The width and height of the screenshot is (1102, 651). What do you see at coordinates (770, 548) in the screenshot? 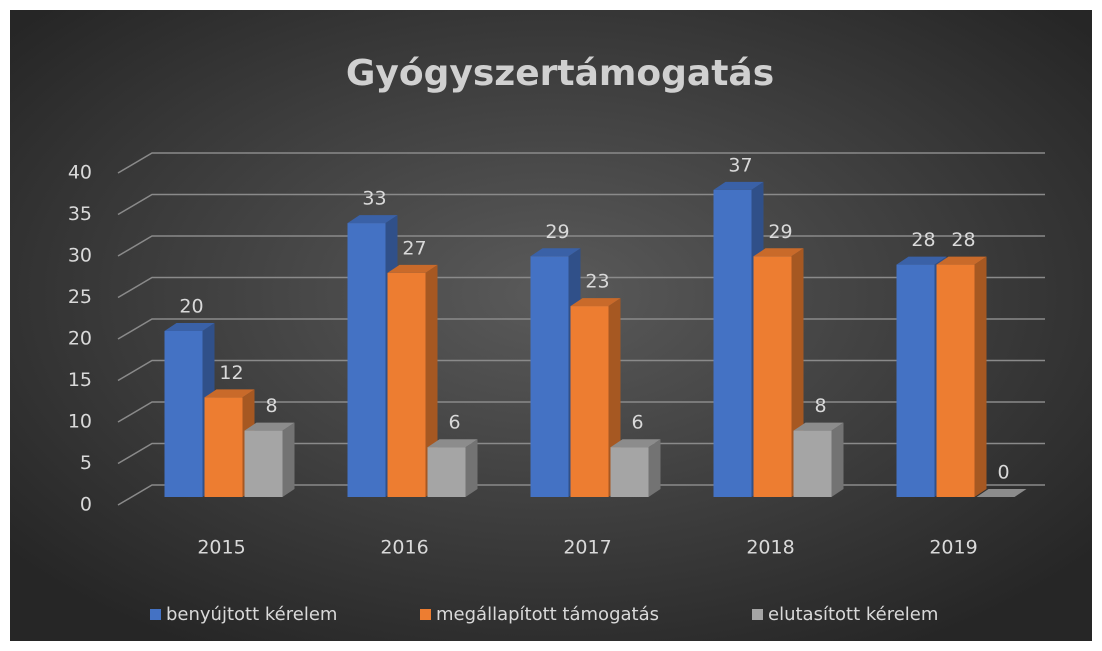
I see `x-tick-label: 2018` at bounding box center [770, 548].